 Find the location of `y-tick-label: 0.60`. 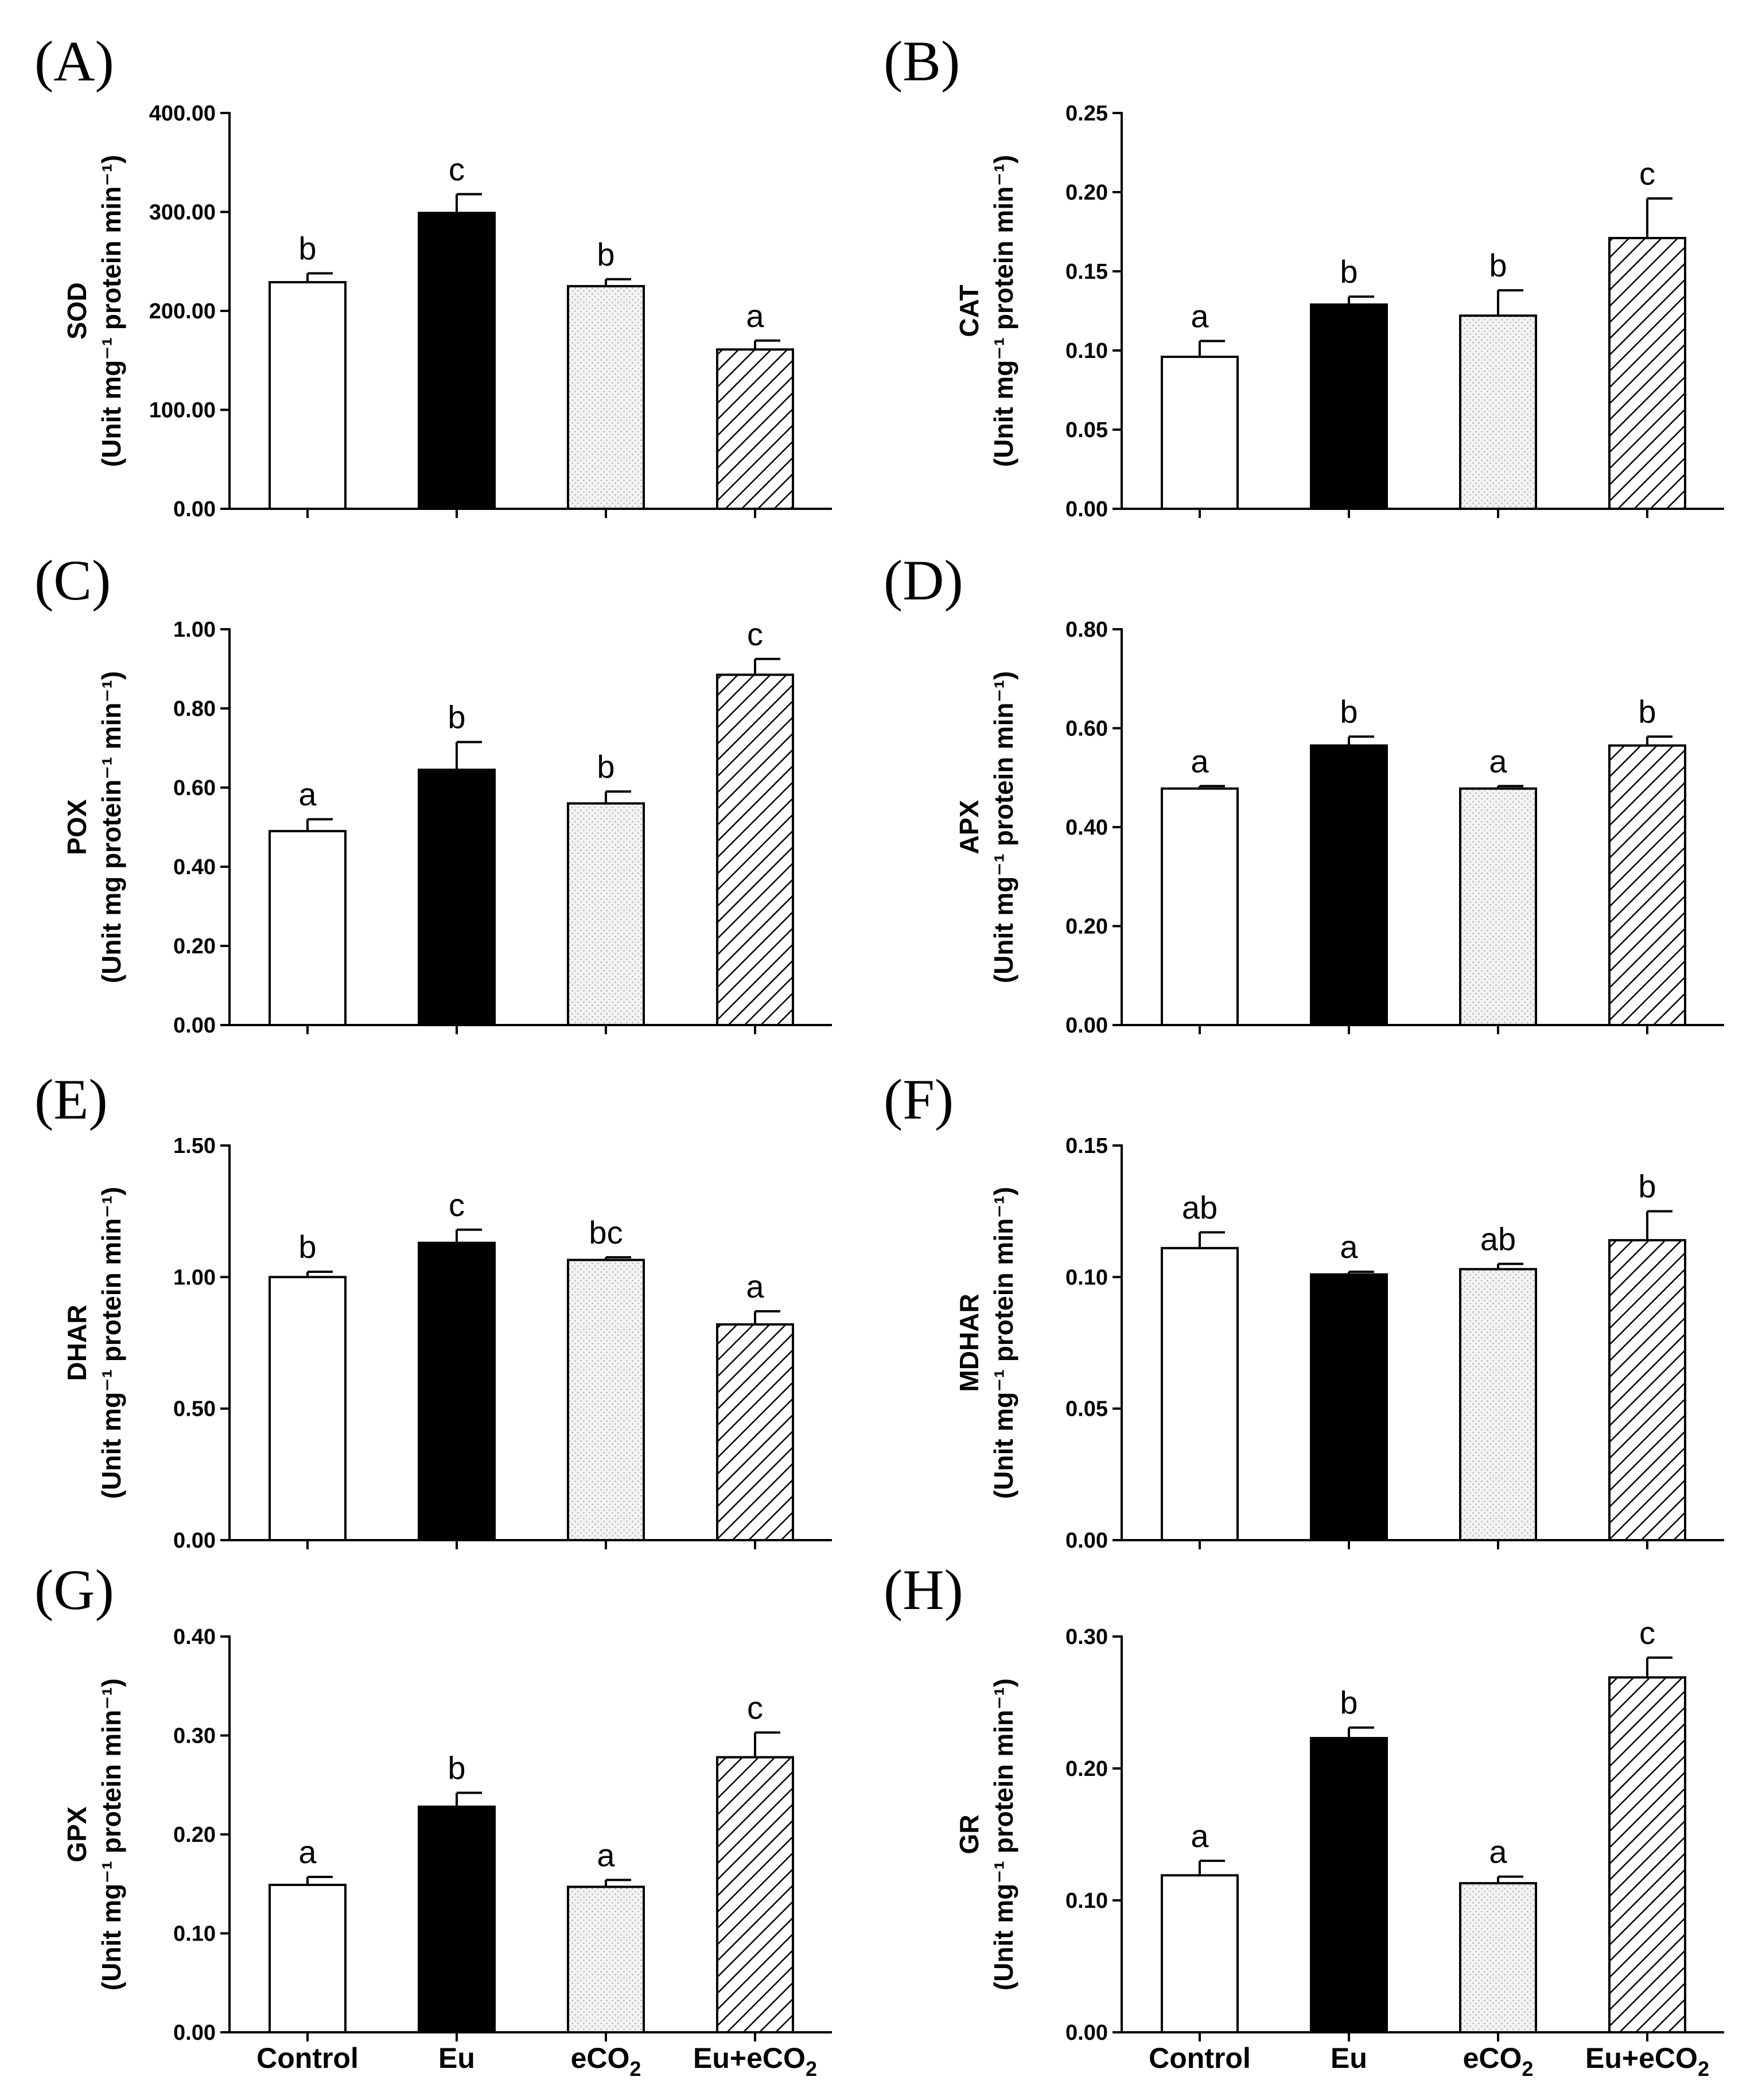

y-tick-label: 0.60 is located at coordinates (1086, 729).